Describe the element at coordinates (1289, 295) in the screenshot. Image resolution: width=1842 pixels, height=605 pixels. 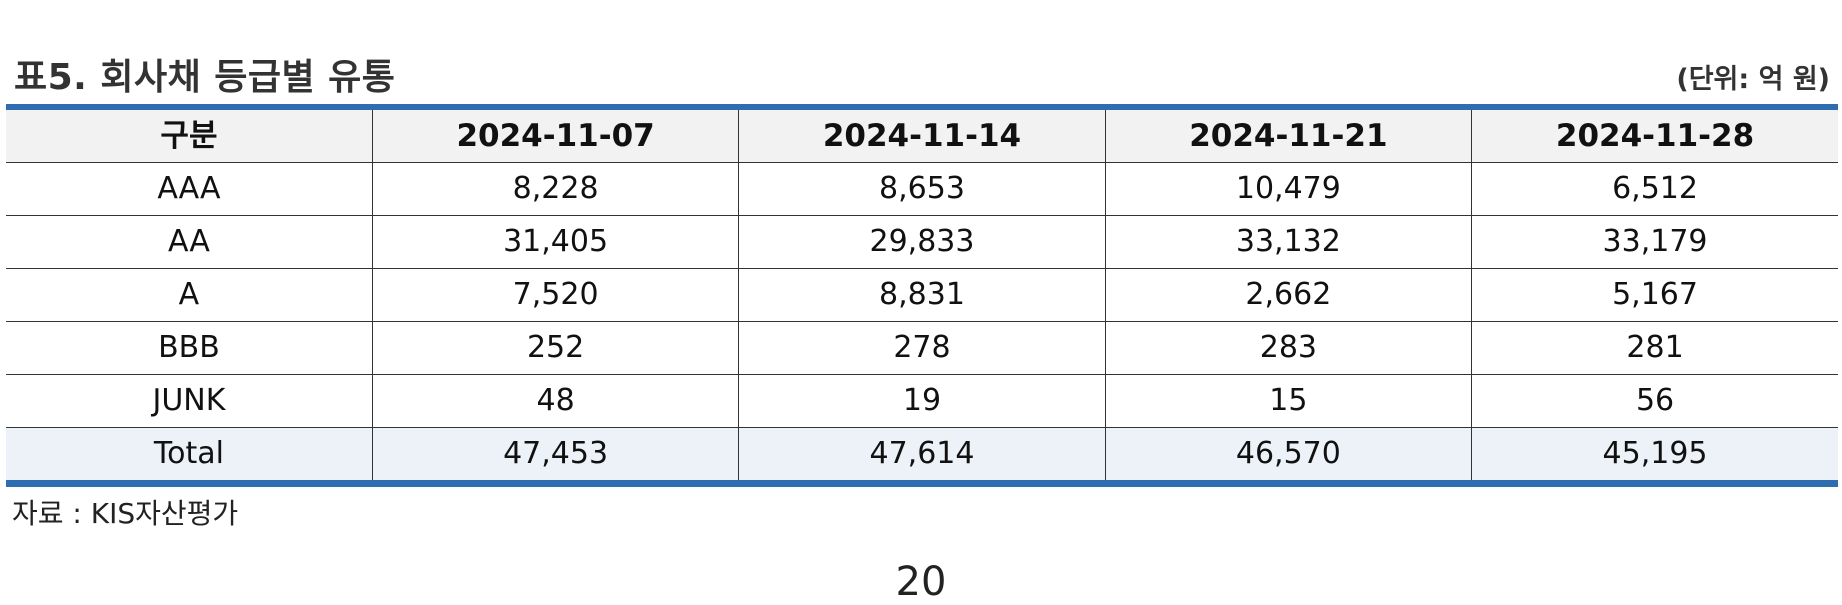
I see `table-cell: 2,662` at that location.